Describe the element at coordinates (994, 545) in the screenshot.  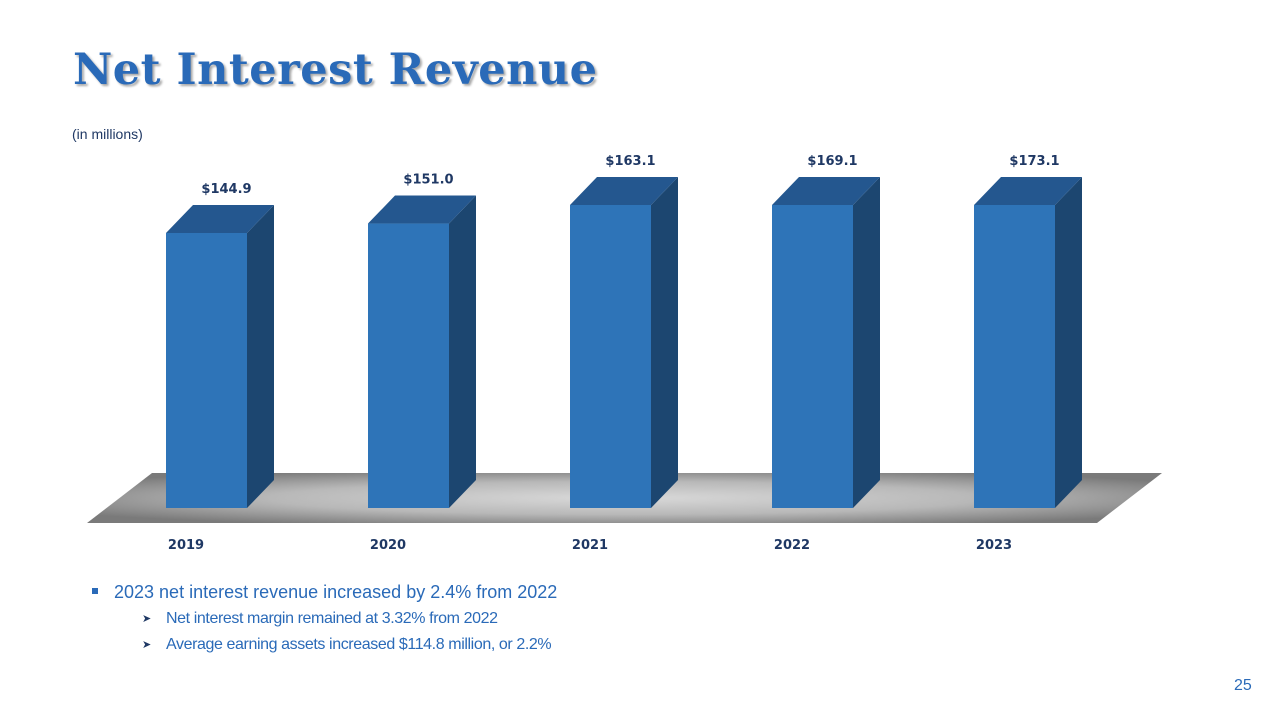
I see `x-tick-label: 2023` at that location.